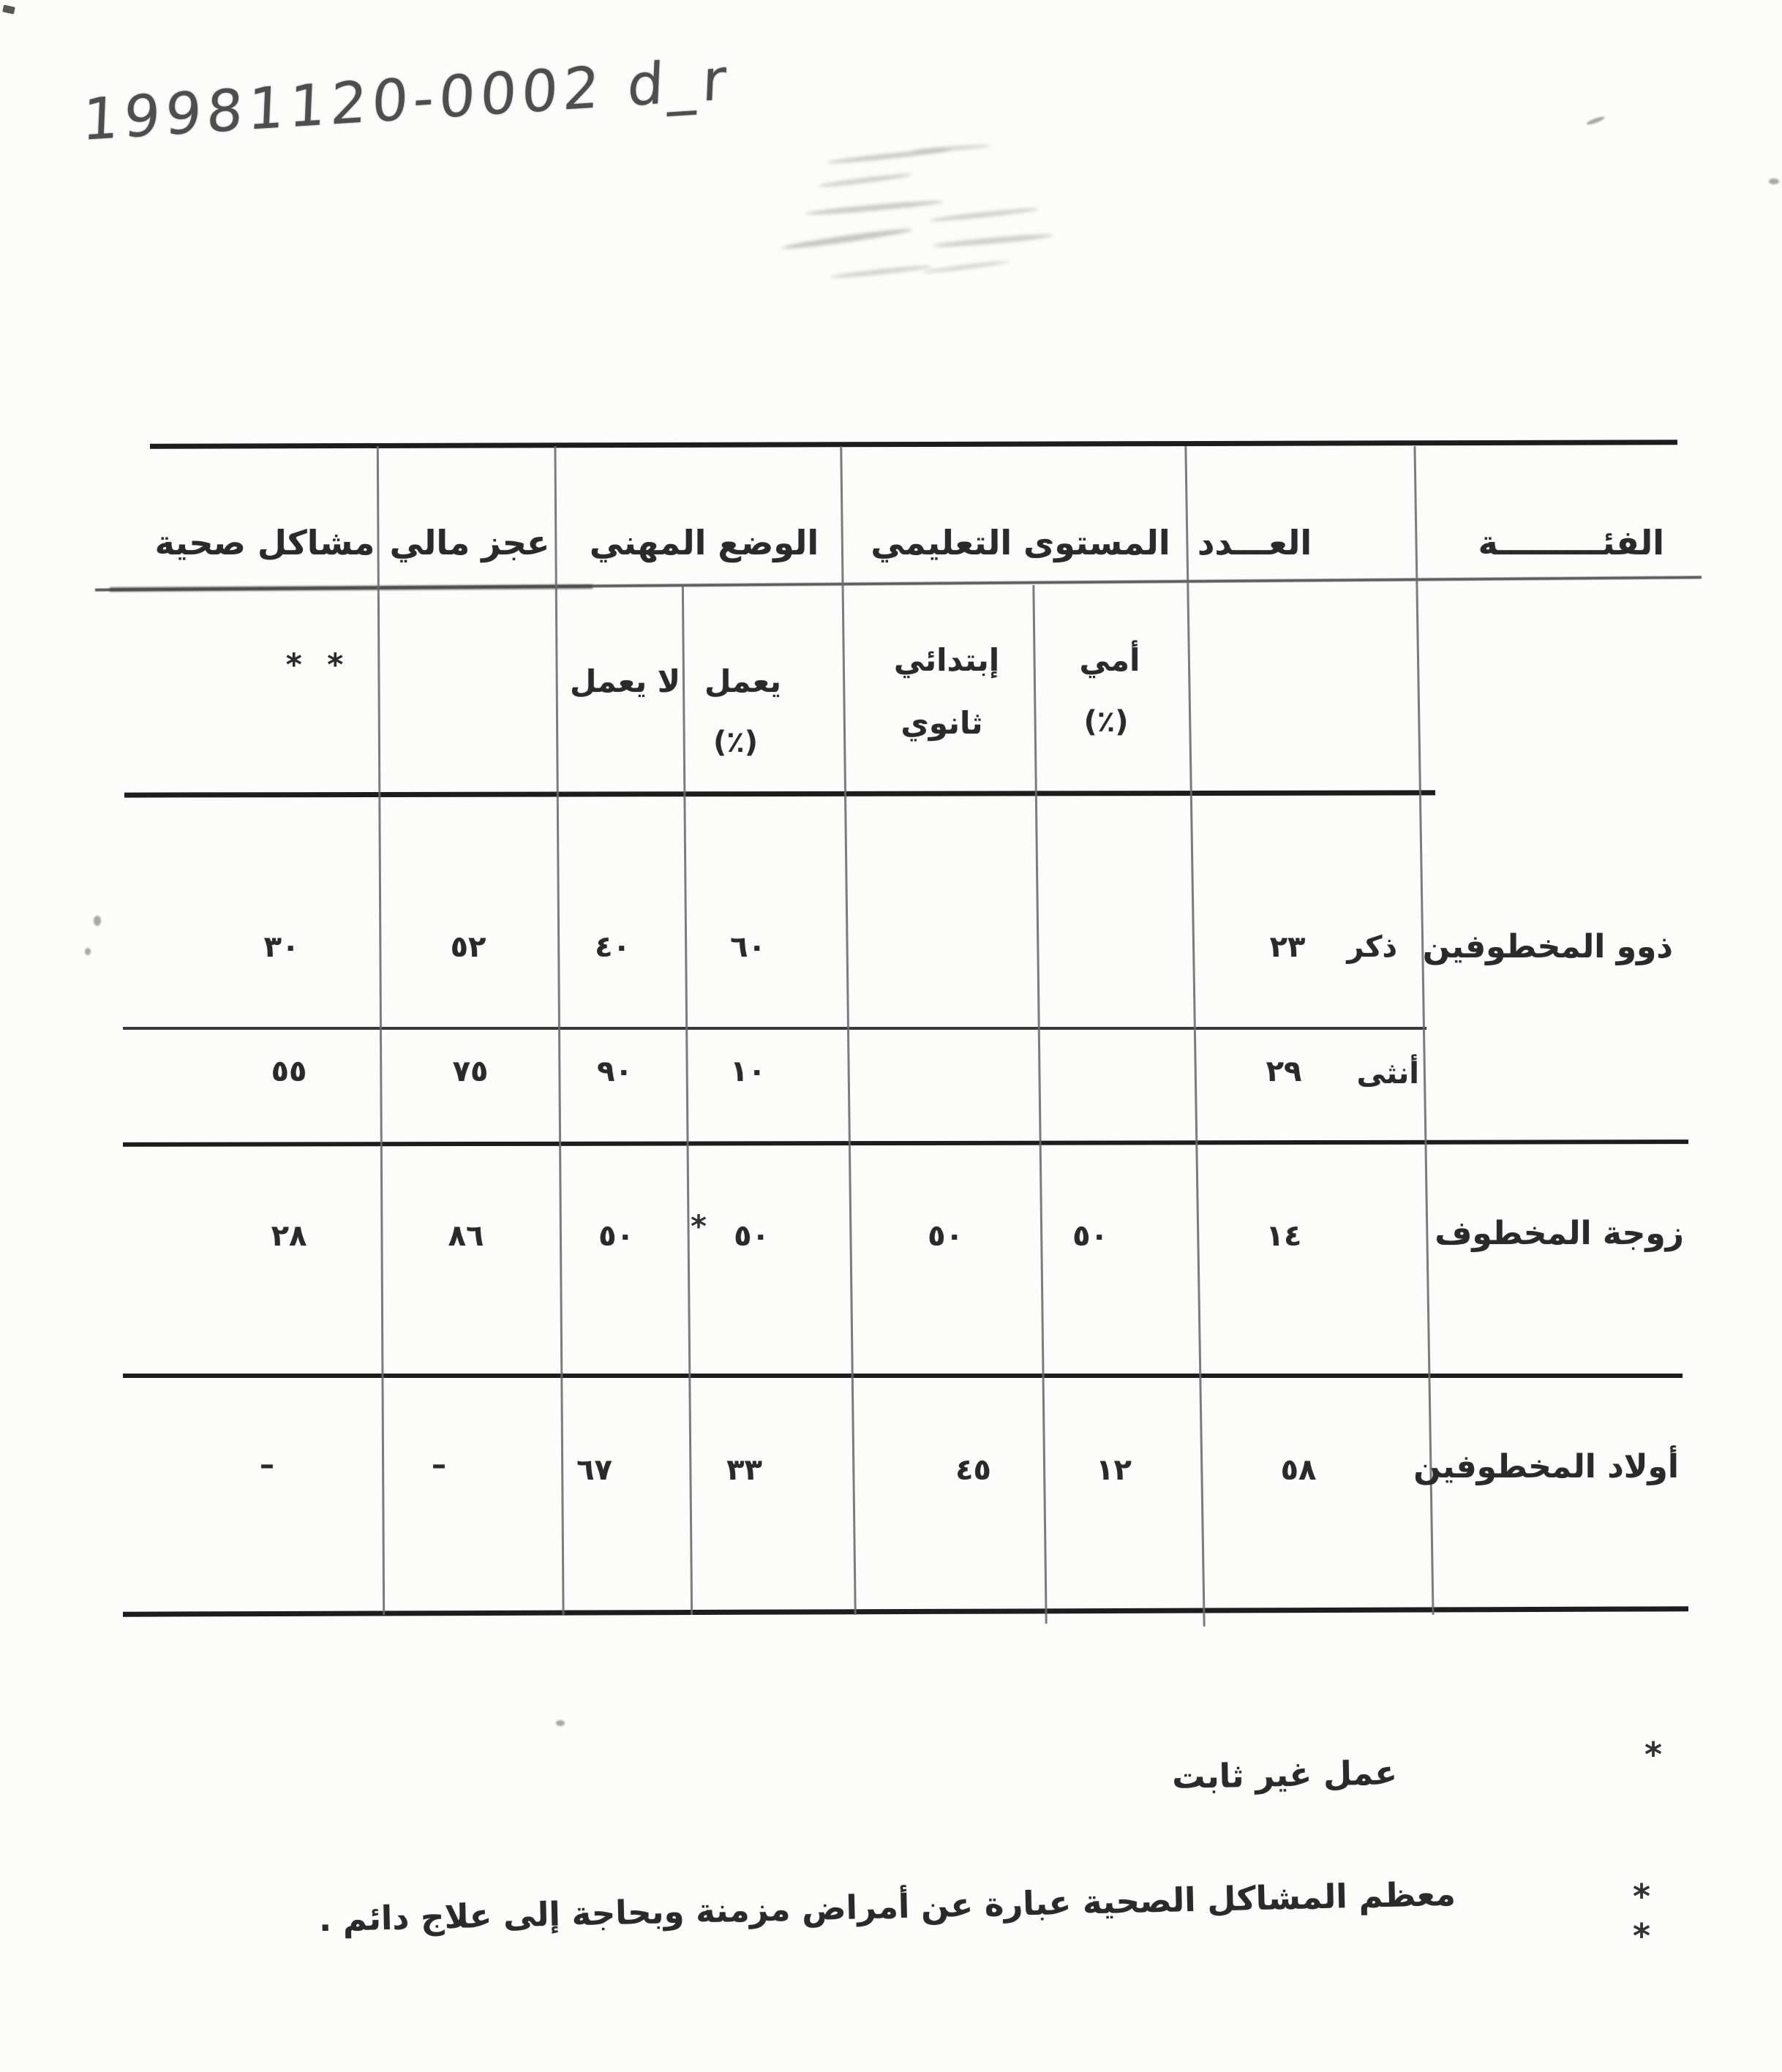 This screenshot has height=2072, width=1782. Describe the element at coordinates (743, 681) in the screenshot. I see `subheader-working: يعمل` at that location.